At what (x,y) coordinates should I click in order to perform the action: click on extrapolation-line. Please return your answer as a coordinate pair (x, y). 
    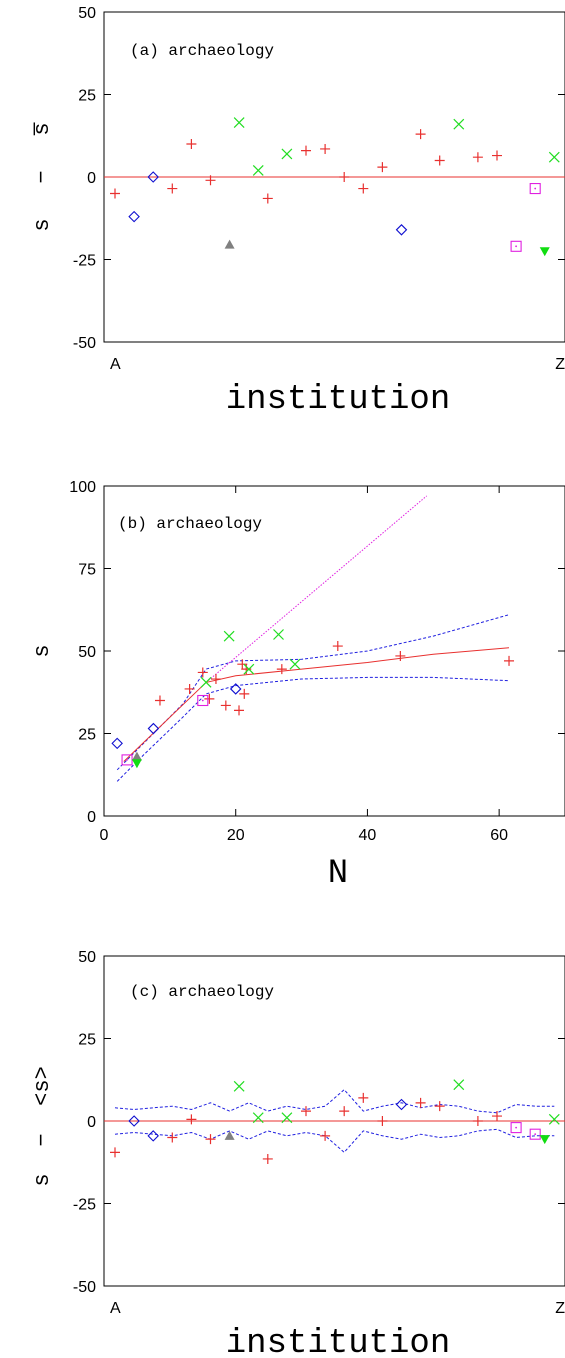
    Looking at the image, I should click on (316, 589).